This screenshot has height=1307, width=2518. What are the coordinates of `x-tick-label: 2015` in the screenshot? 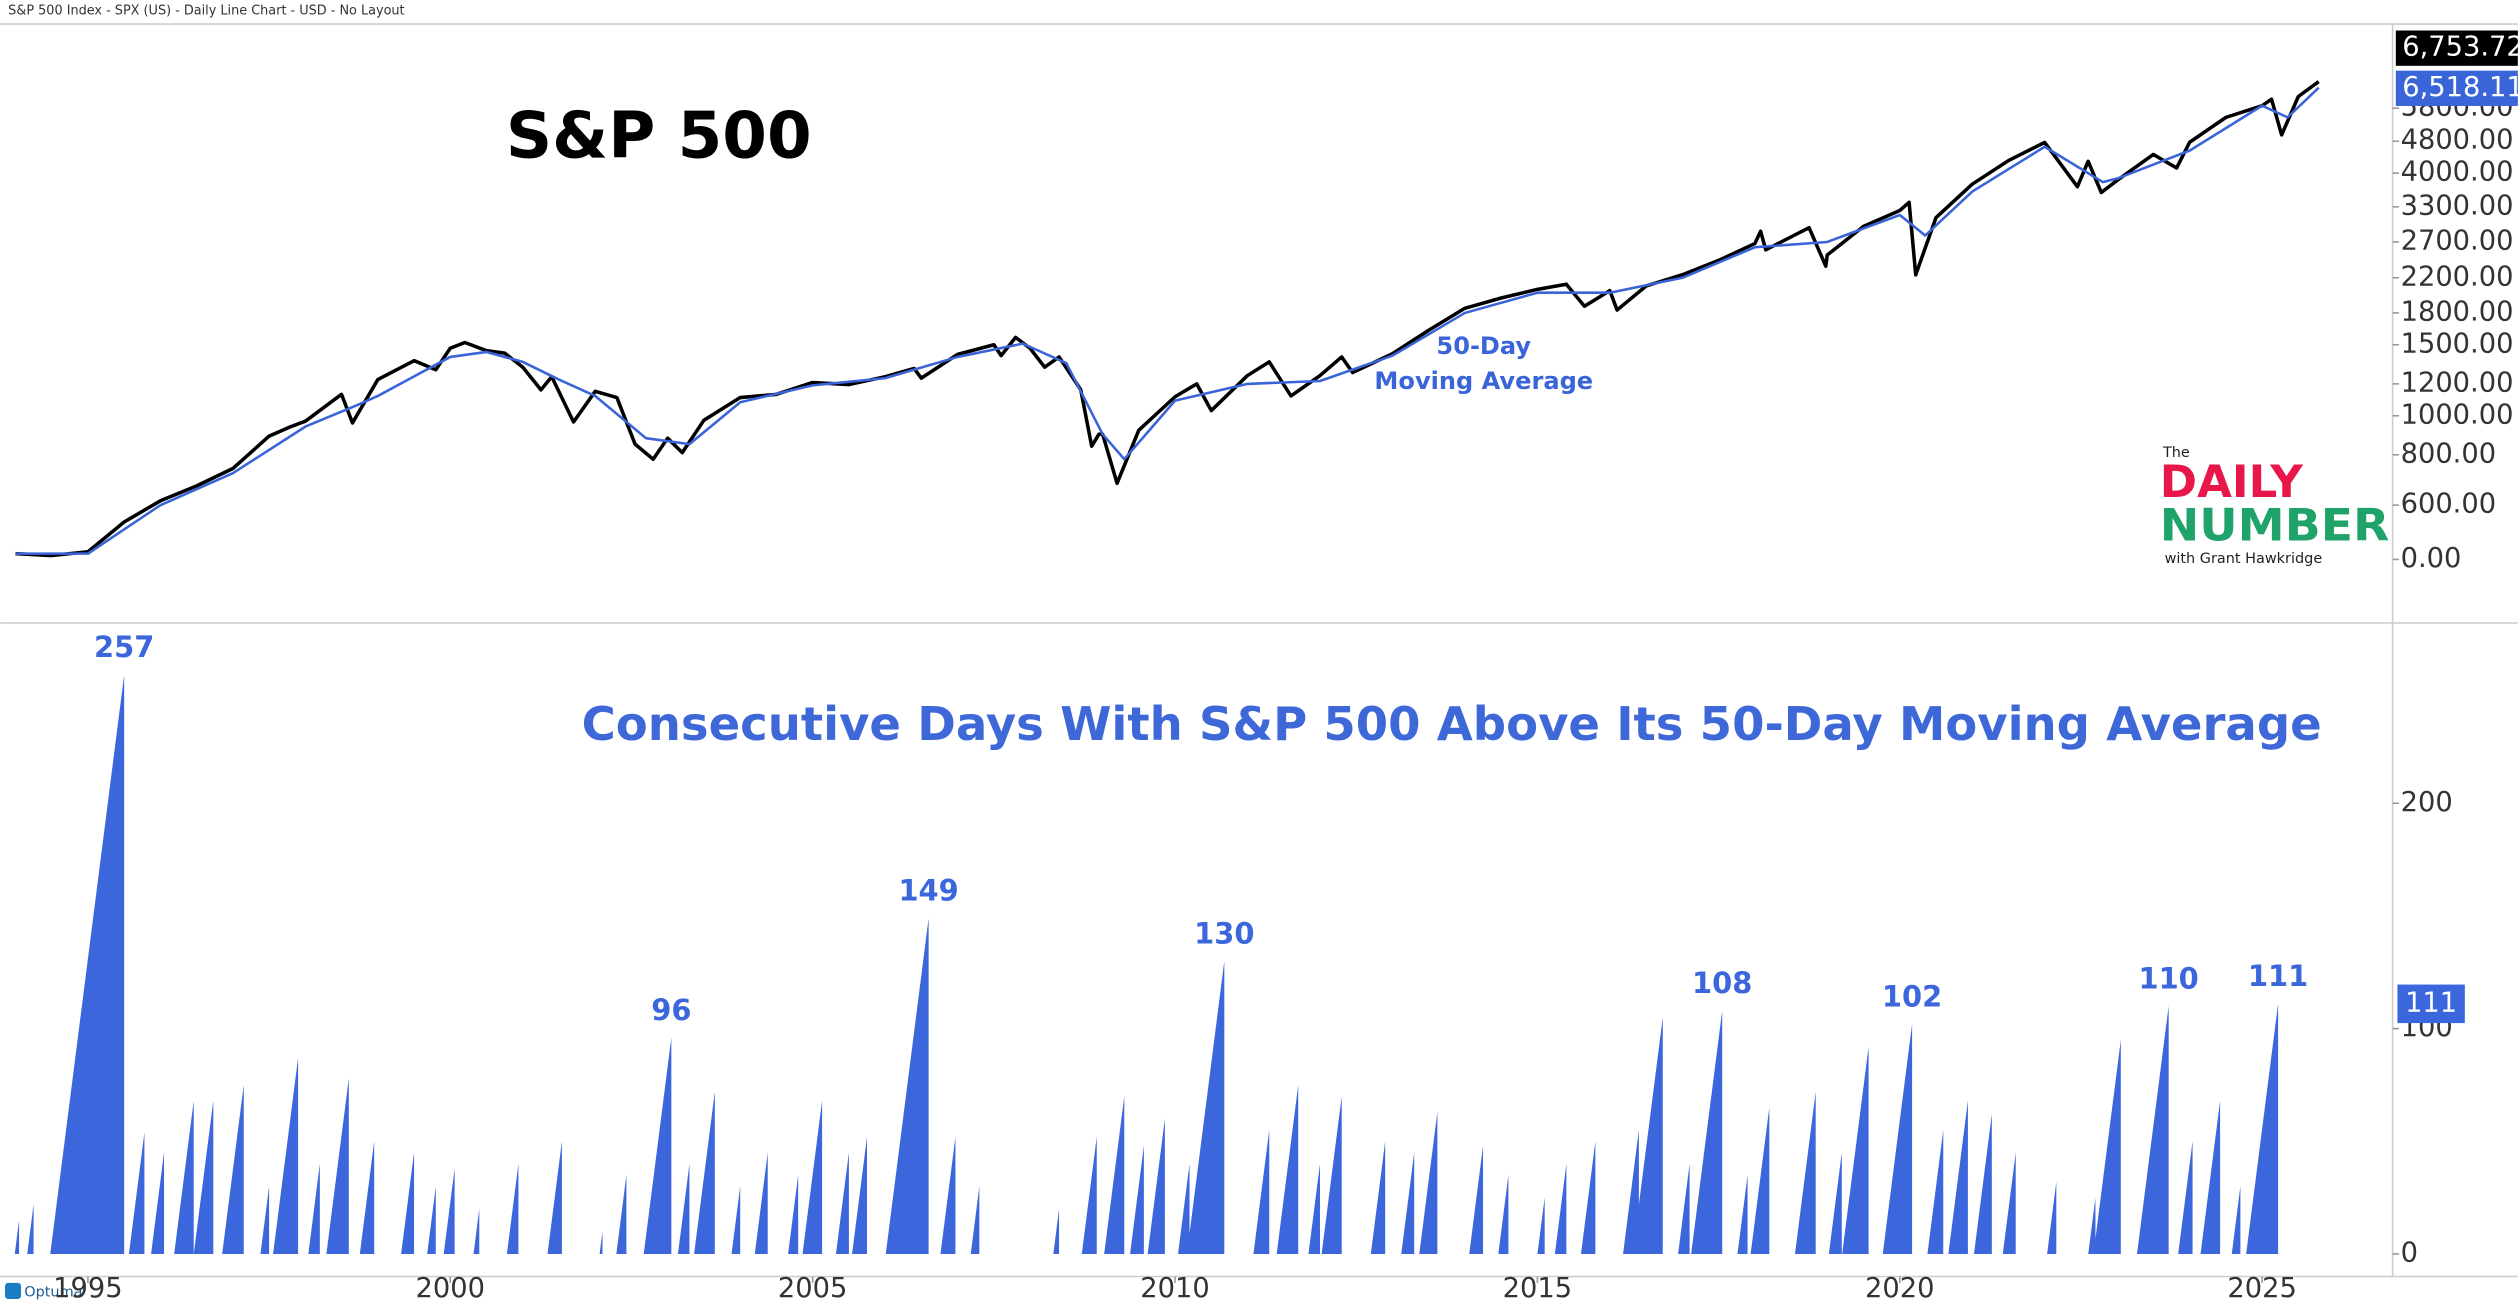 It's located at (1537, 1288).